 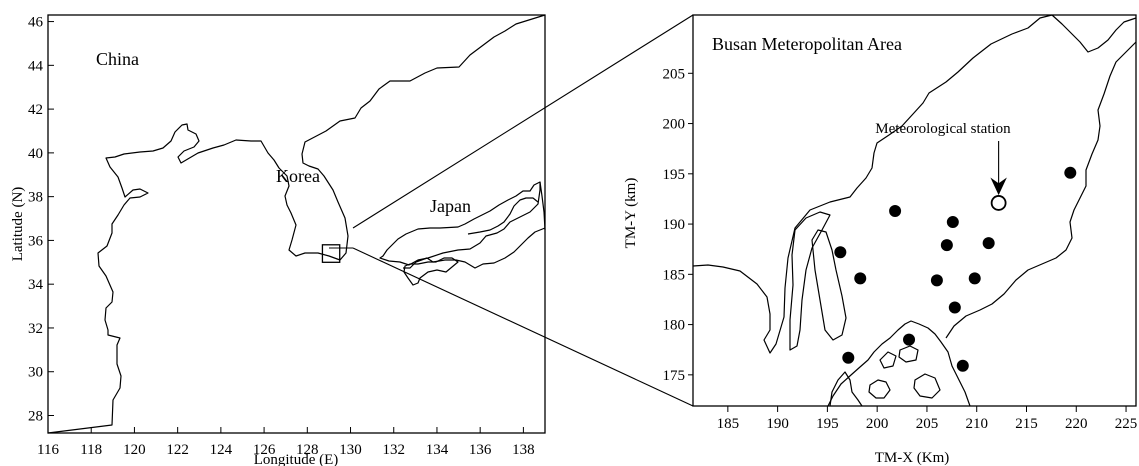 What do you see at coordinates (35, 416) in the screenshot?
I see `left-y-tick-label: 28` at bounding box center [35, 416].